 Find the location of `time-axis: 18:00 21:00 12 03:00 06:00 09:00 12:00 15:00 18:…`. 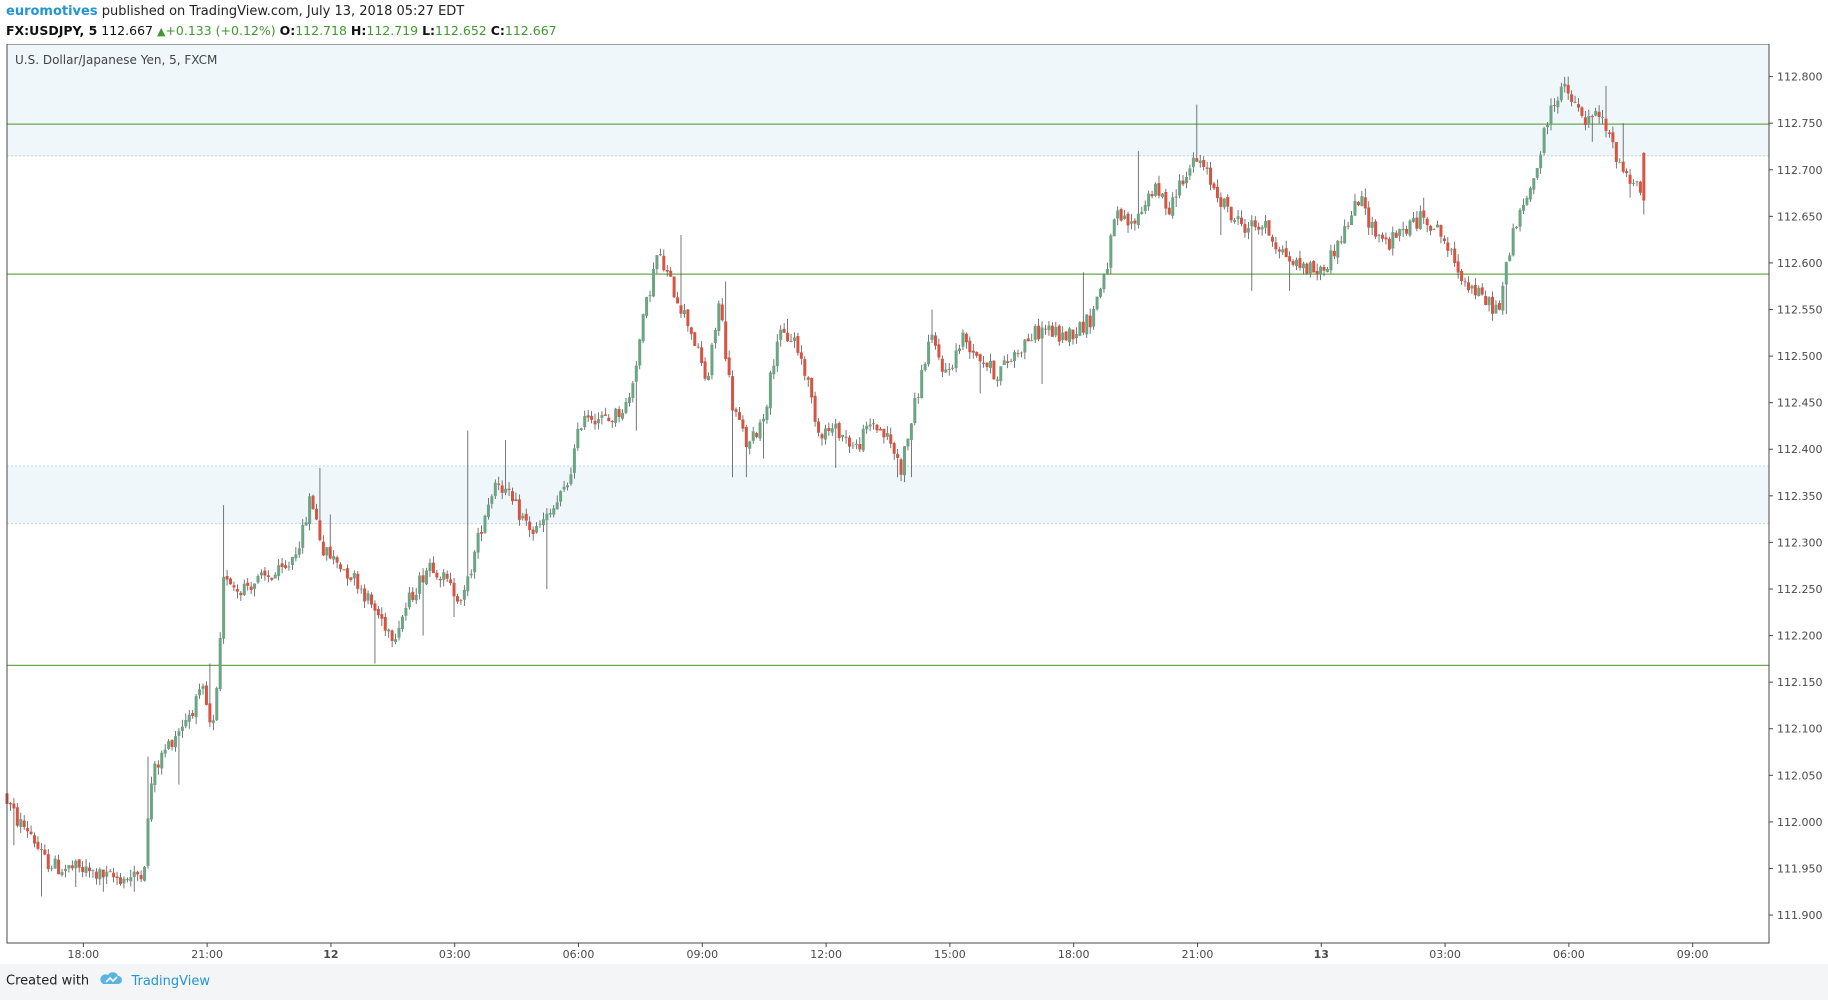

time-axis: 18:00 21:00 12 03:00 06:00 09:00 12:00 15:00 18:… is located at coordinates (888, 952).